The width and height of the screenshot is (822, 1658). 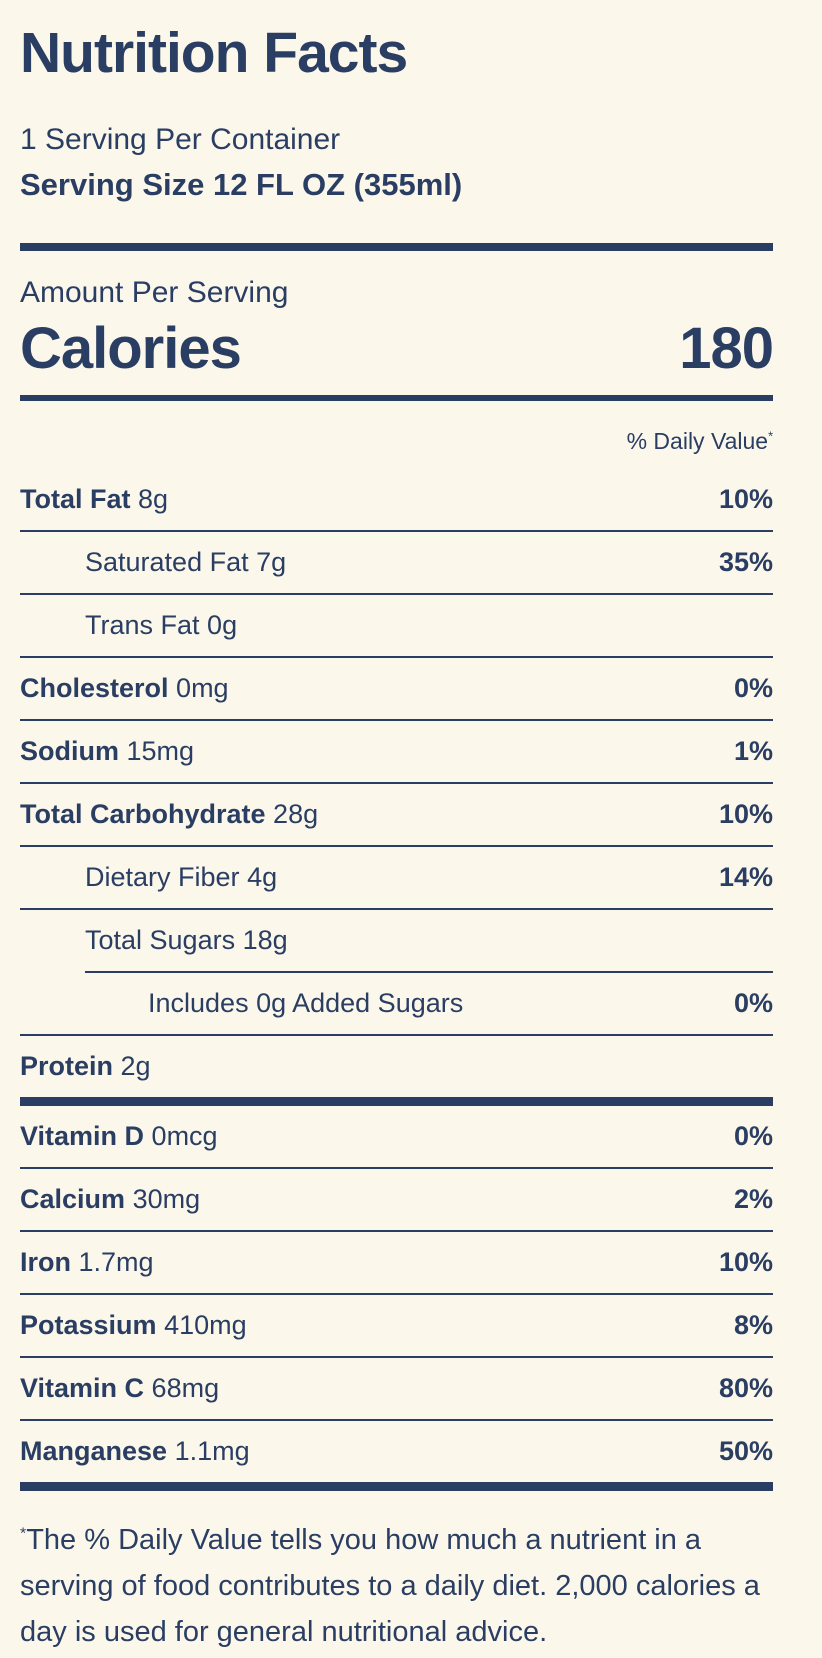 What do you see at coordinates (396, 562) in the screenshot?
I see `row-saturated-fat: Saturated Fat 7g 35%` at bounding box center [396, 562].